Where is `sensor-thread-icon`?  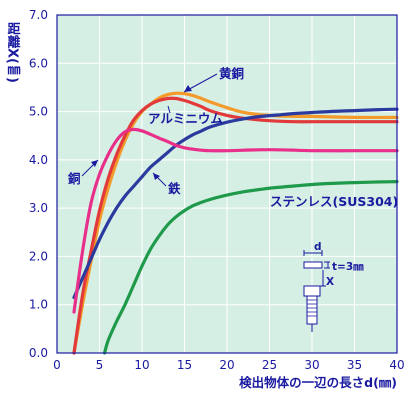 sensor-thread-icon is located at coordinates (312, 308).